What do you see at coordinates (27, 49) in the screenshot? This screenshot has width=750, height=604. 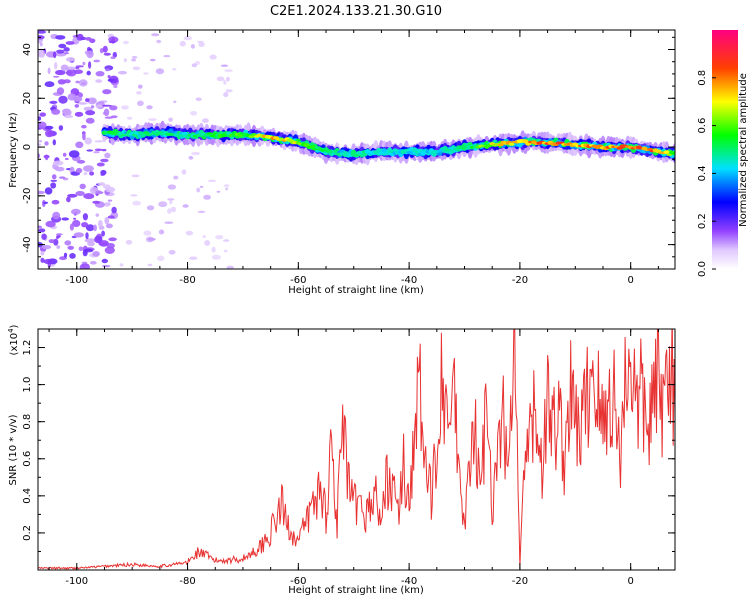 I see `y-tick-label: 40` at bounding box center [27, 49].